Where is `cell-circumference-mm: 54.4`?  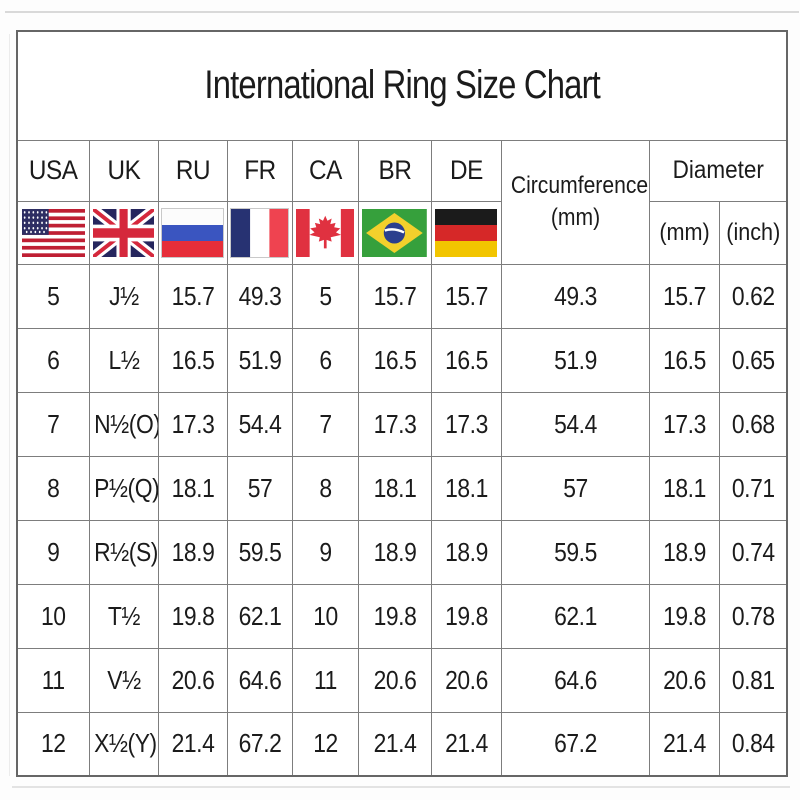
cell-circumference-mm: 54.4 is located at coordinates (575, 424).